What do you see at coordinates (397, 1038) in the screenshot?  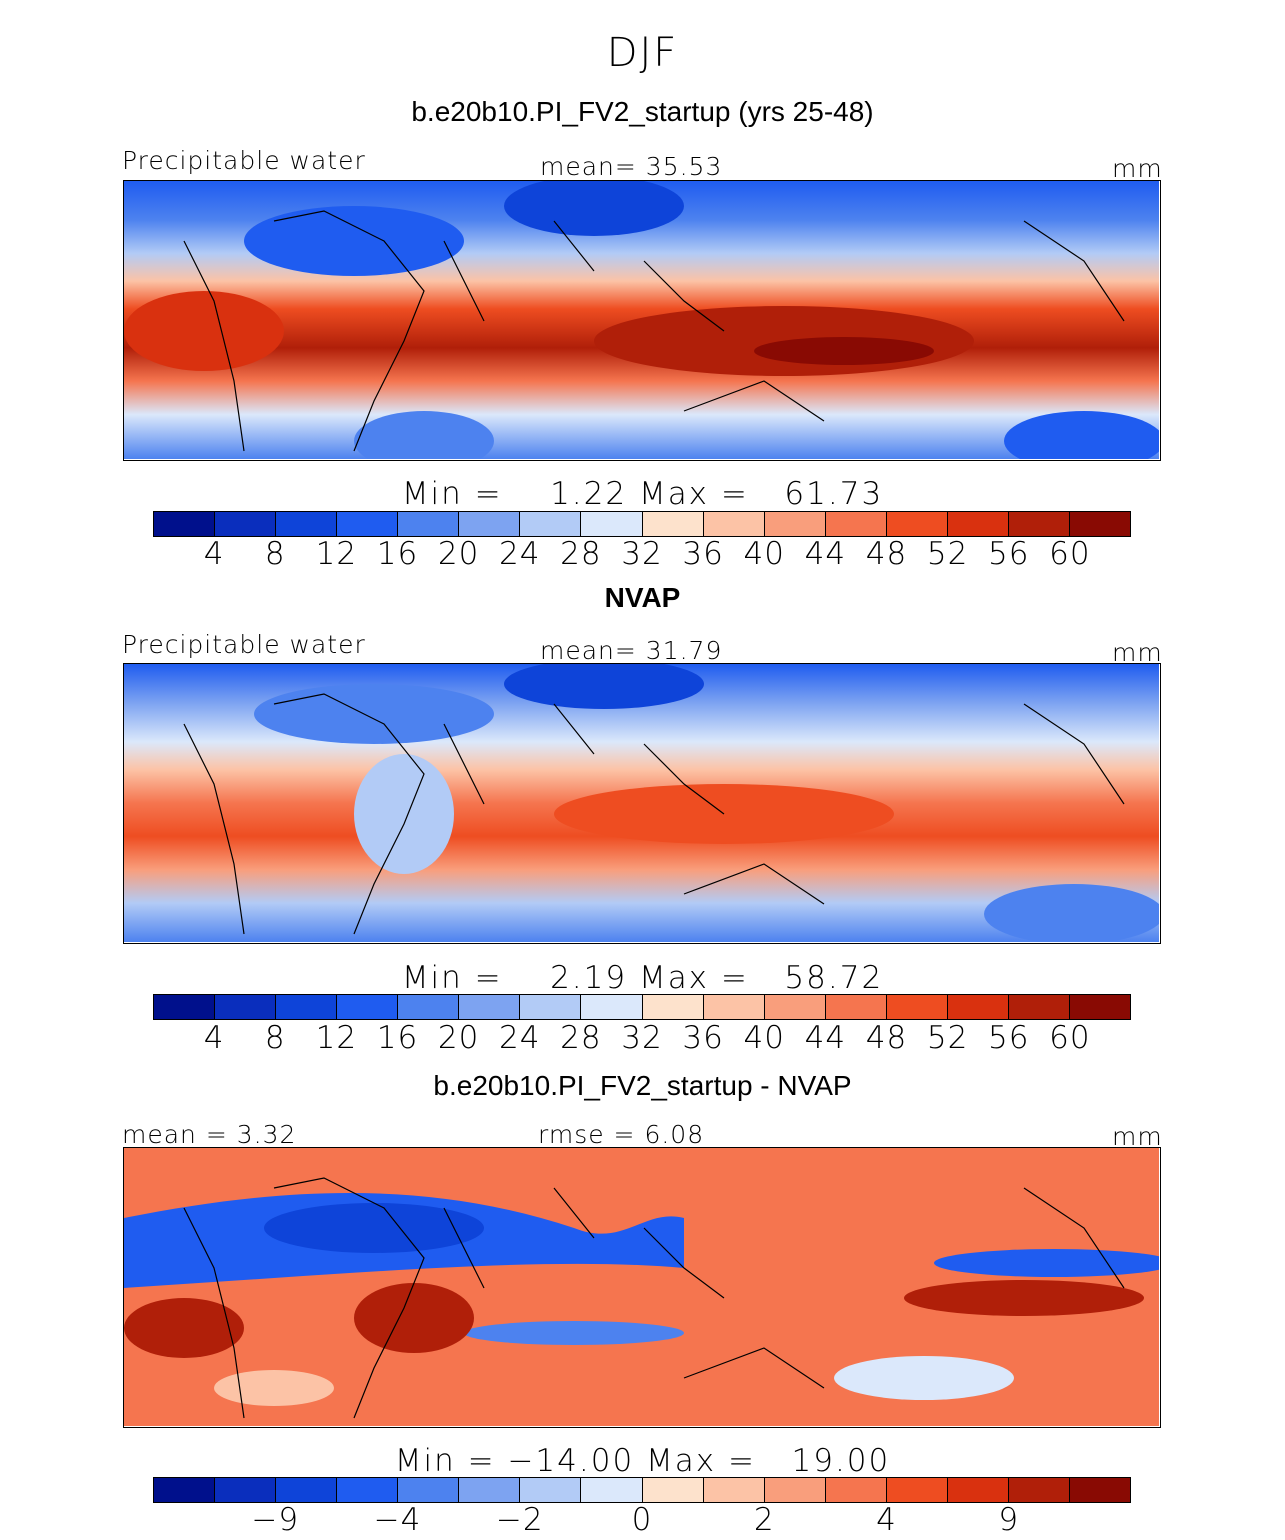 I see `panel-2-colorbar-tick-label: 16` at bounding box center [397, 1038].